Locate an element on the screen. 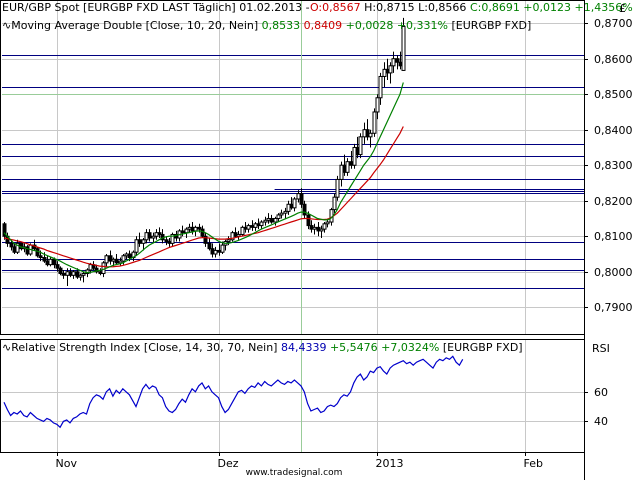  rsi-tick-label: 40 is located at coordinates (601, 421).